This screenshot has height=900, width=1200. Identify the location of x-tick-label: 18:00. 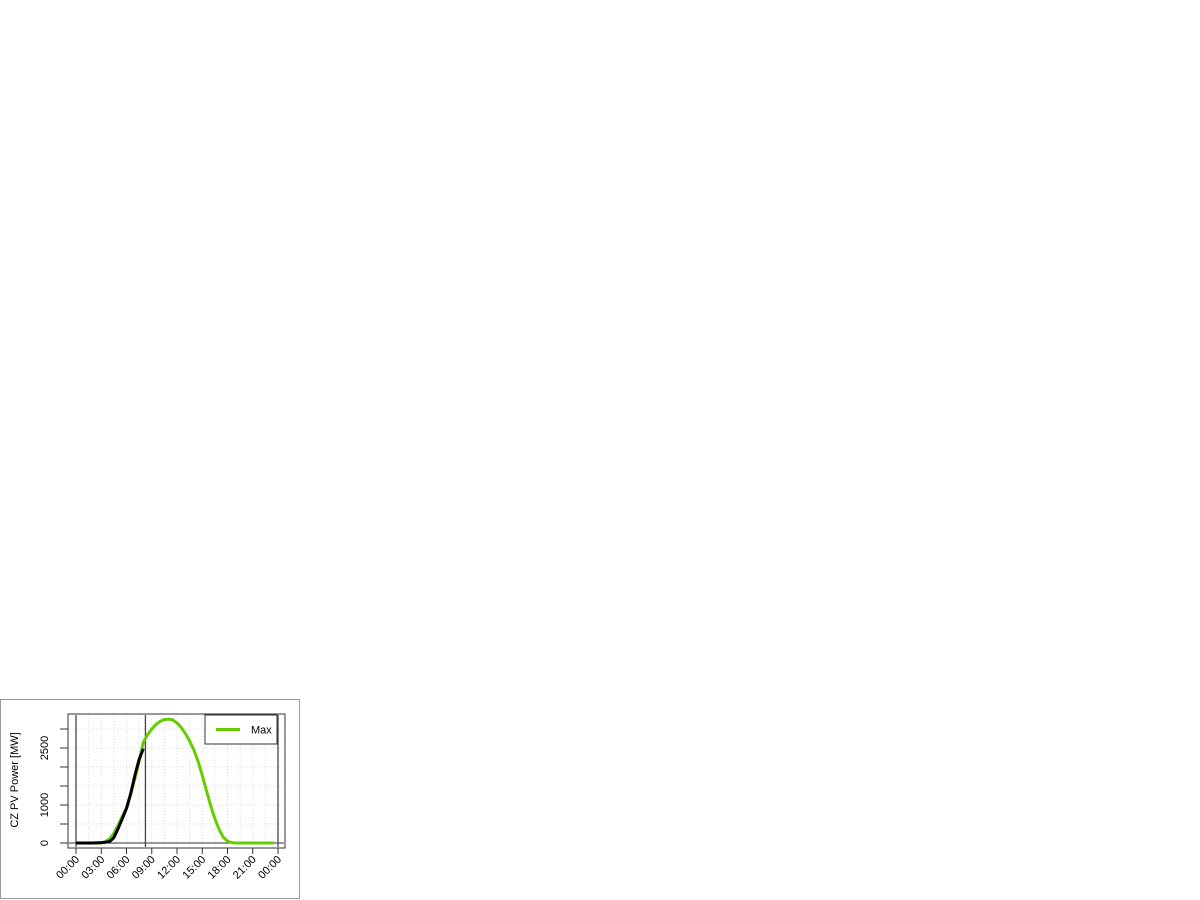
(220, 868).